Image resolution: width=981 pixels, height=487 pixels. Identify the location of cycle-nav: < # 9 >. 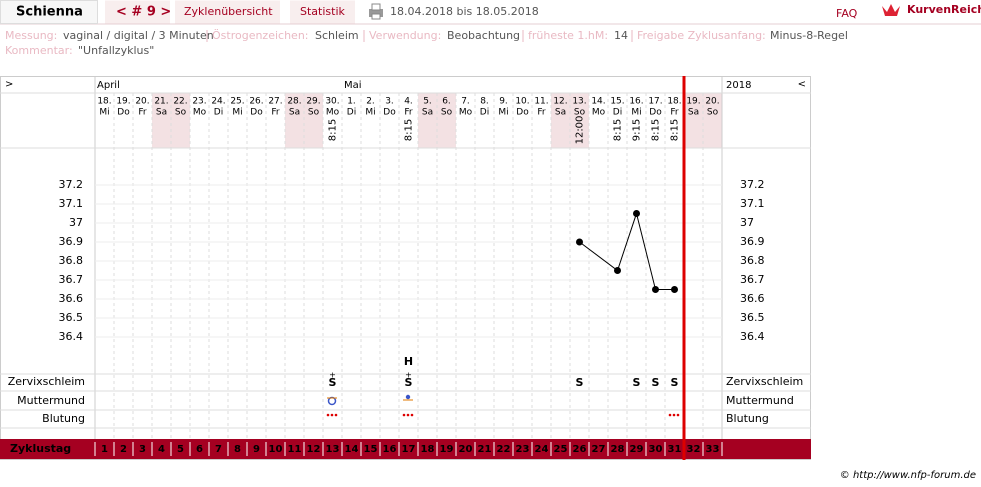
(143, 12).